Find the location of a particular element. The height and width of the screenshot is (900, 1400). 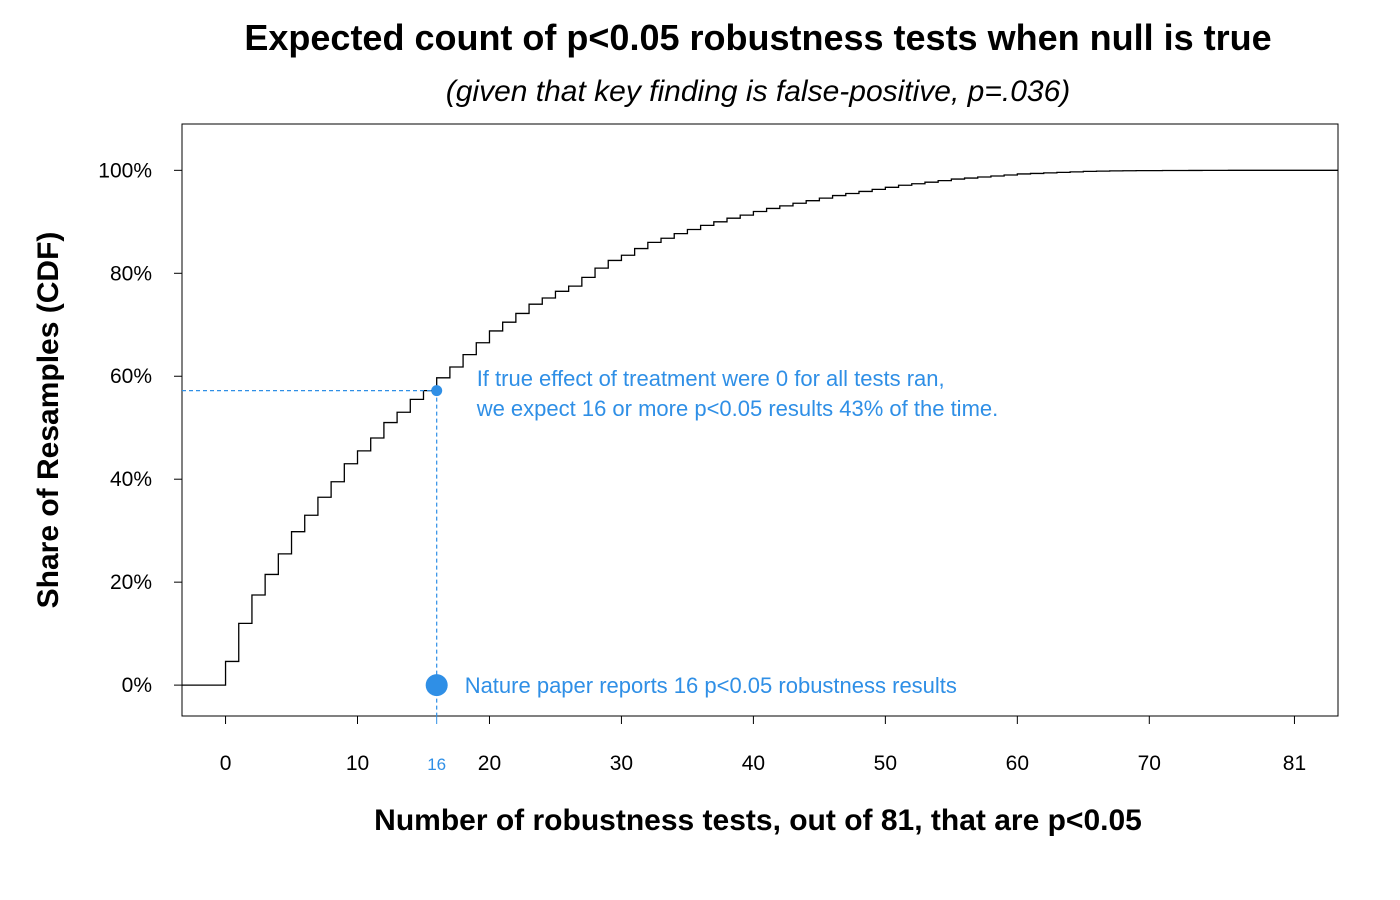

x-tick-label: 81 is located at coordinates (1294, 763).